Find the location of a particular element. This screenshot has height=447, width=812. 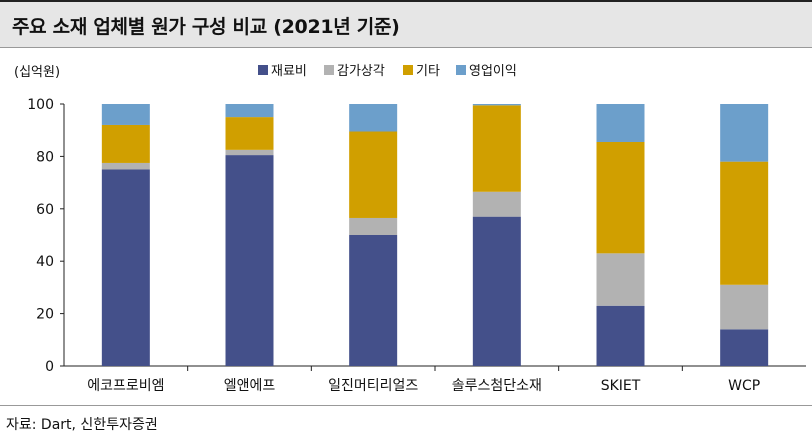

x-tick-label-1: 엘앤에프 is located at coordinates (250, 386).